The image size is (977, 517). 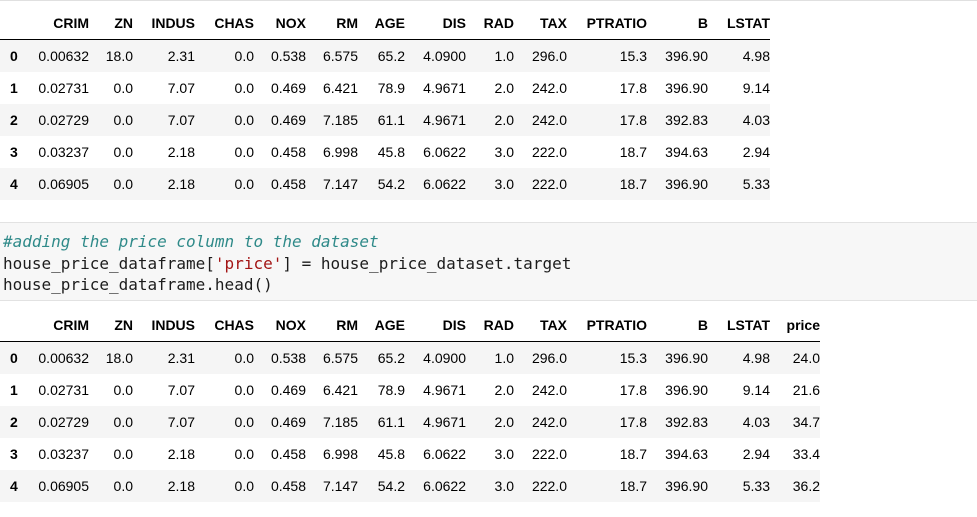 I want to click on table-cell: 6.998, so click(x=340, y=152).